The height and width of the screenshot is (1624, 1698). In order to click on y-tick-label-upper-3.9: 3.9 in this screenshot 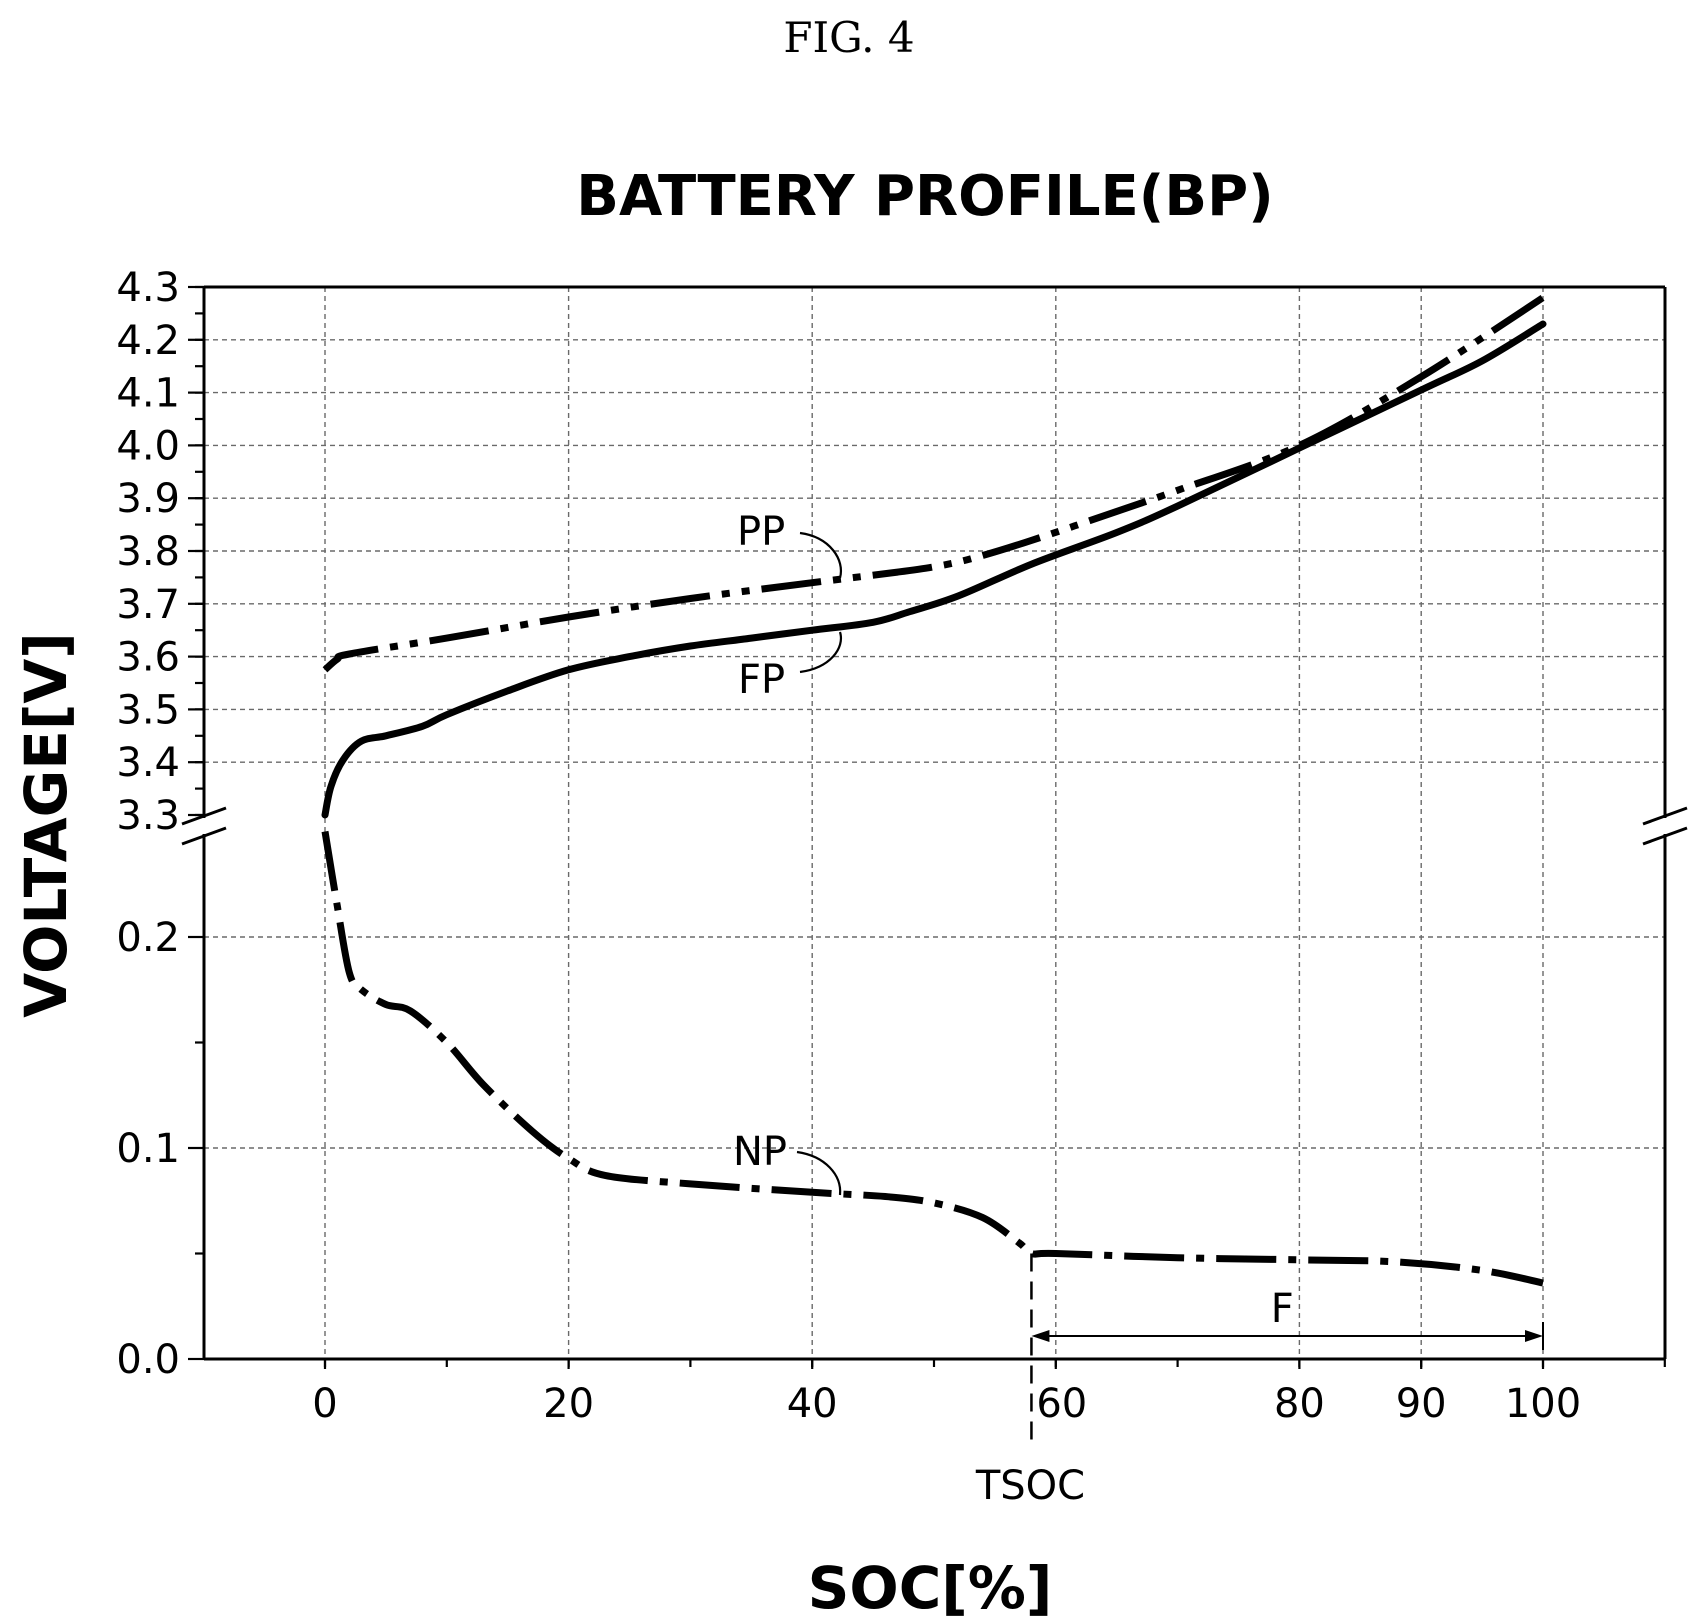, I will do `click(148, 499)`.